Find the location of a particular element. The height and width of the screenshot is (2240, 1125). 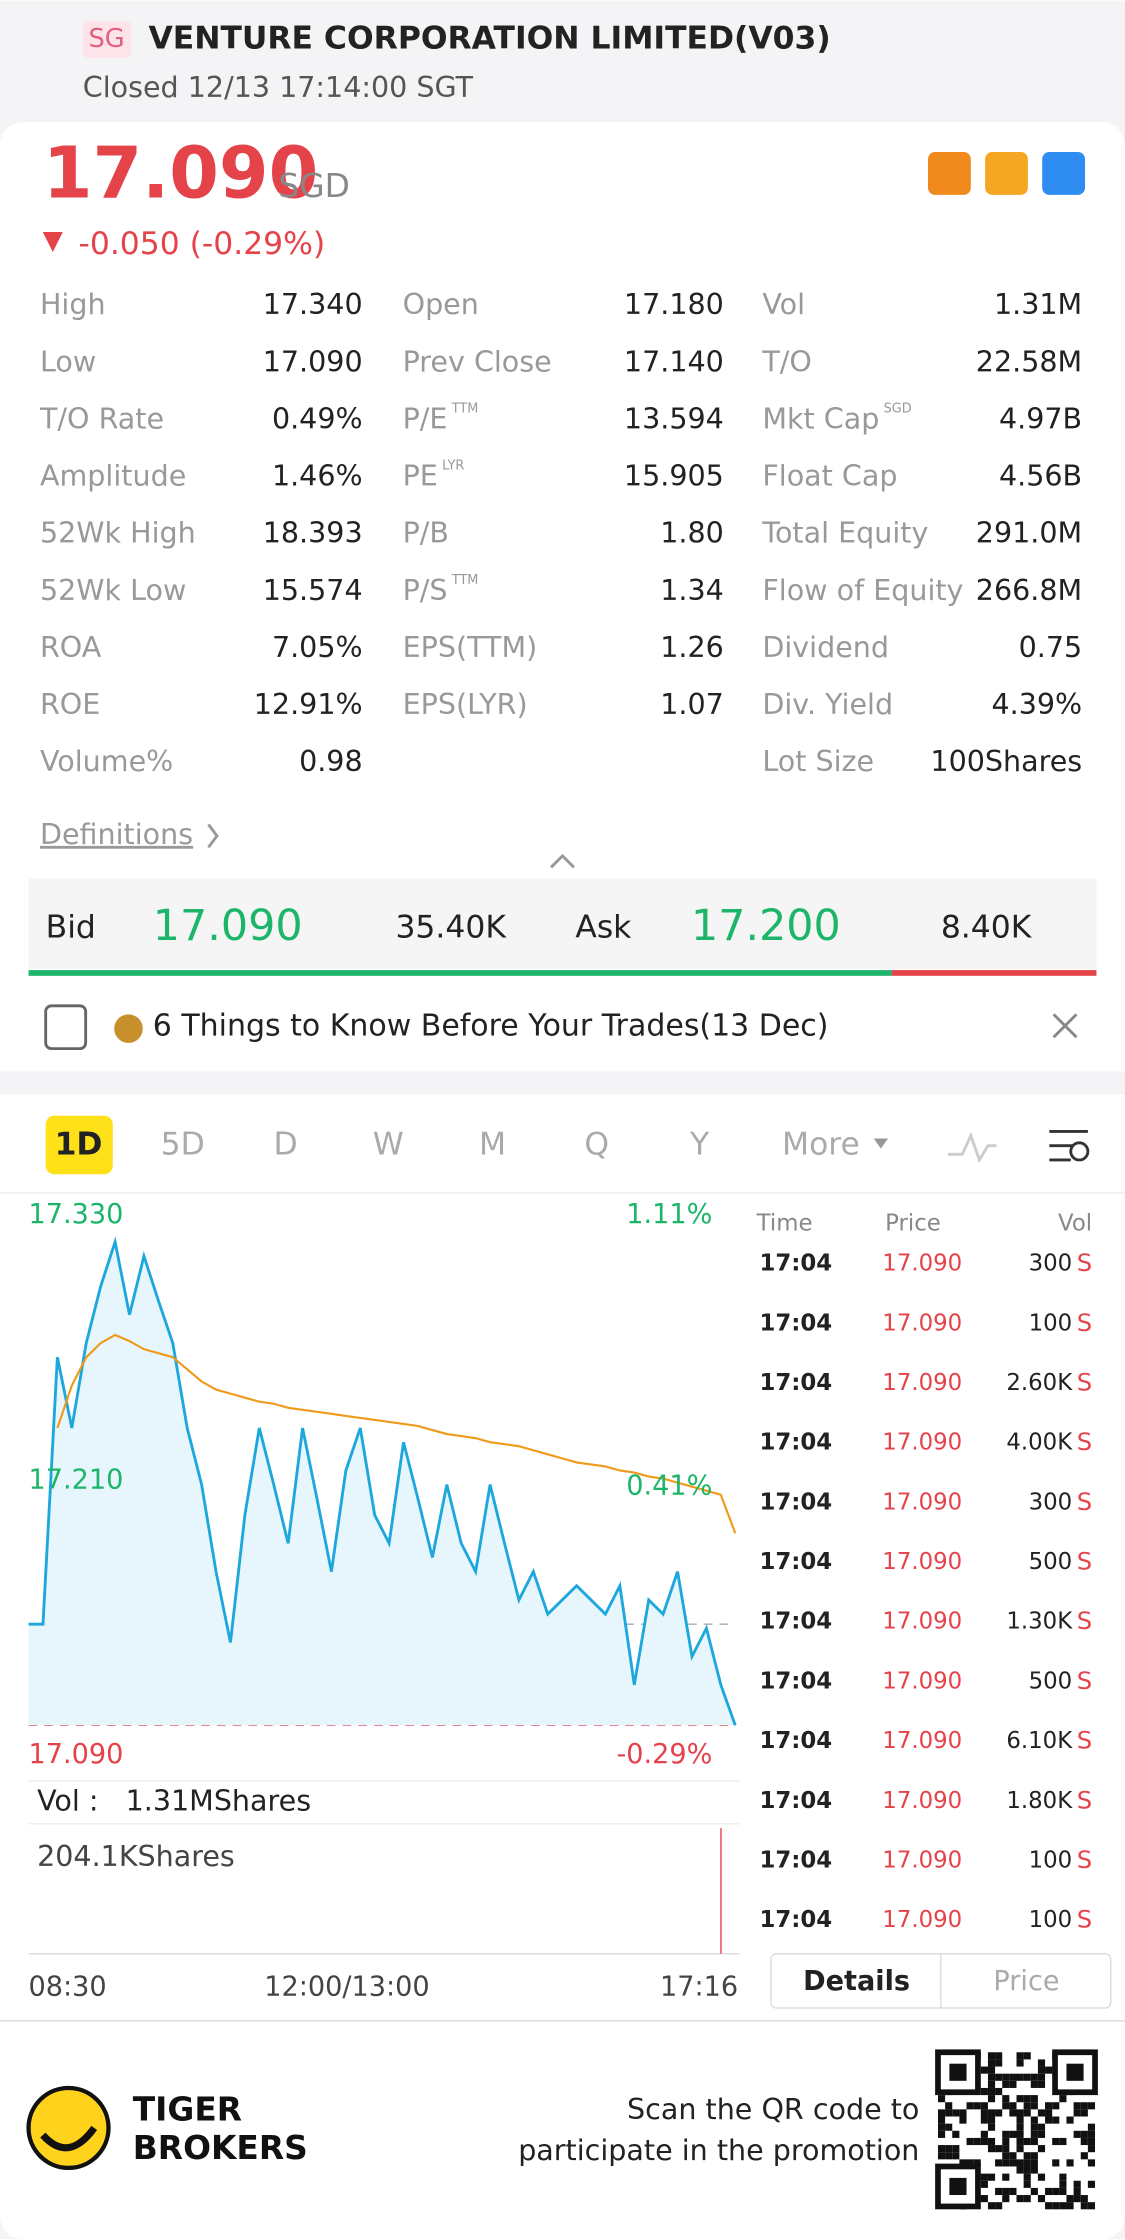

tick-side: S is located at coordinates (1084, 1382).